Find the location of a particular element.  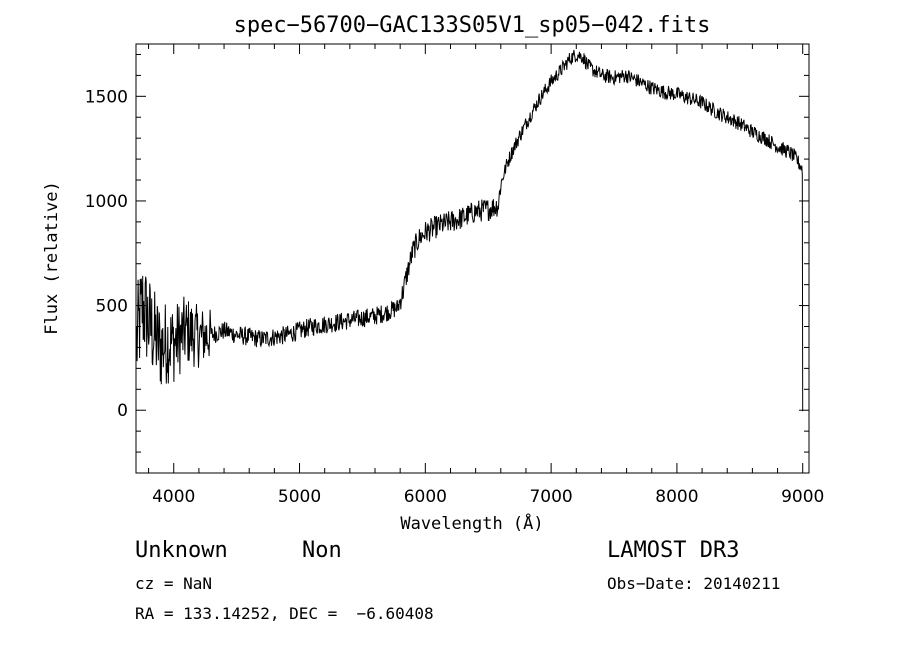

x-tick-label: 6000 is located at coordinates (425, 497).